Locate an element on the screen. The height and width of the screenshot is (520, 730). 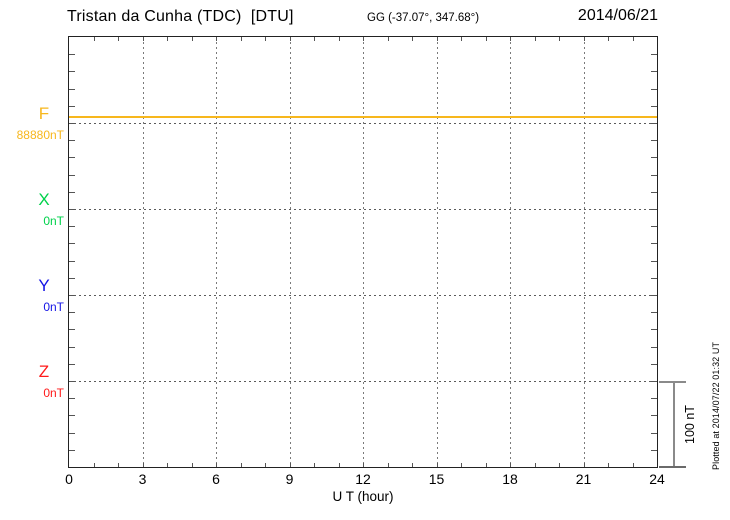
grid-line-12h is located at coordinates (363, 252).